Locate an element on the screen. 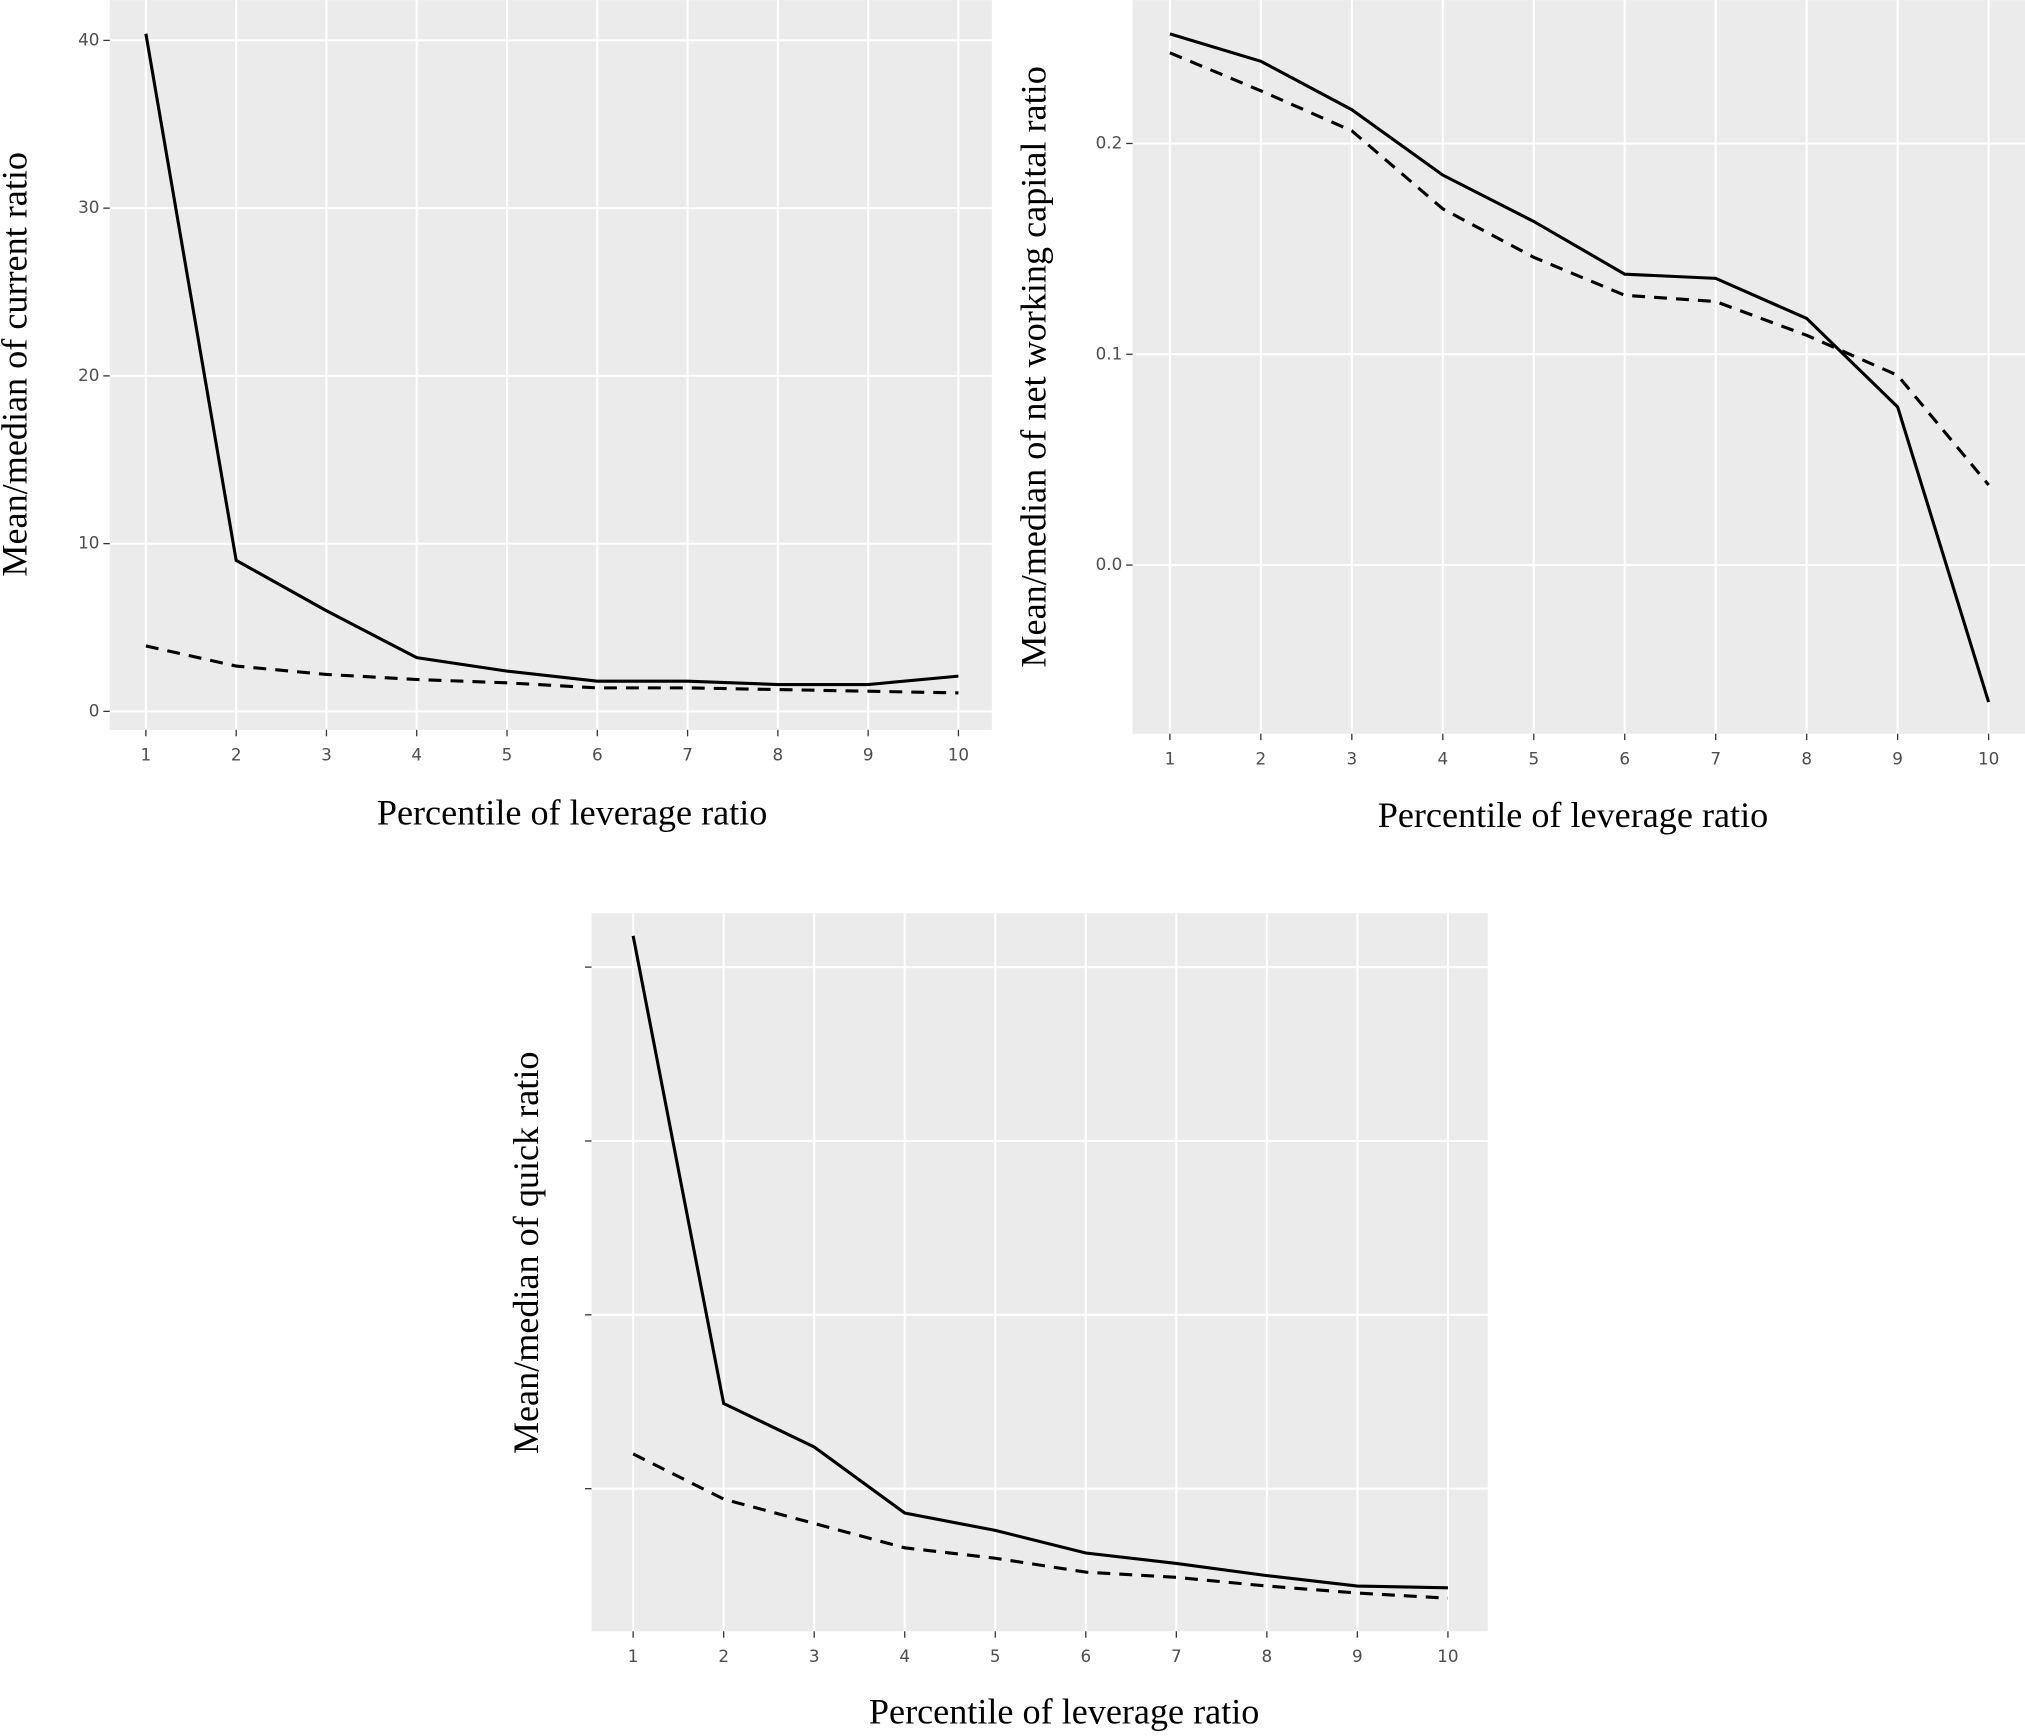  y-tick-label: 20 is located at coordinates (88, 375).